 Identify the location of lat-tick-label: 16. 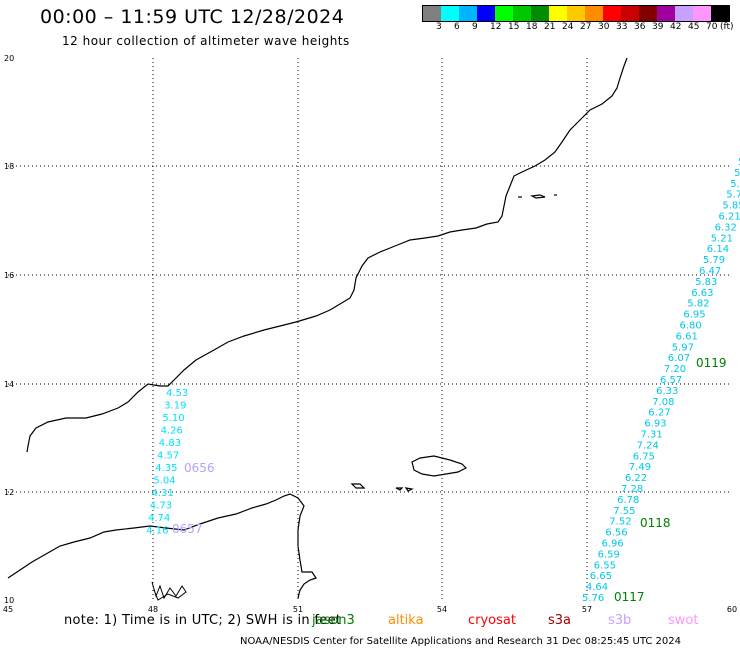
(9, 275).